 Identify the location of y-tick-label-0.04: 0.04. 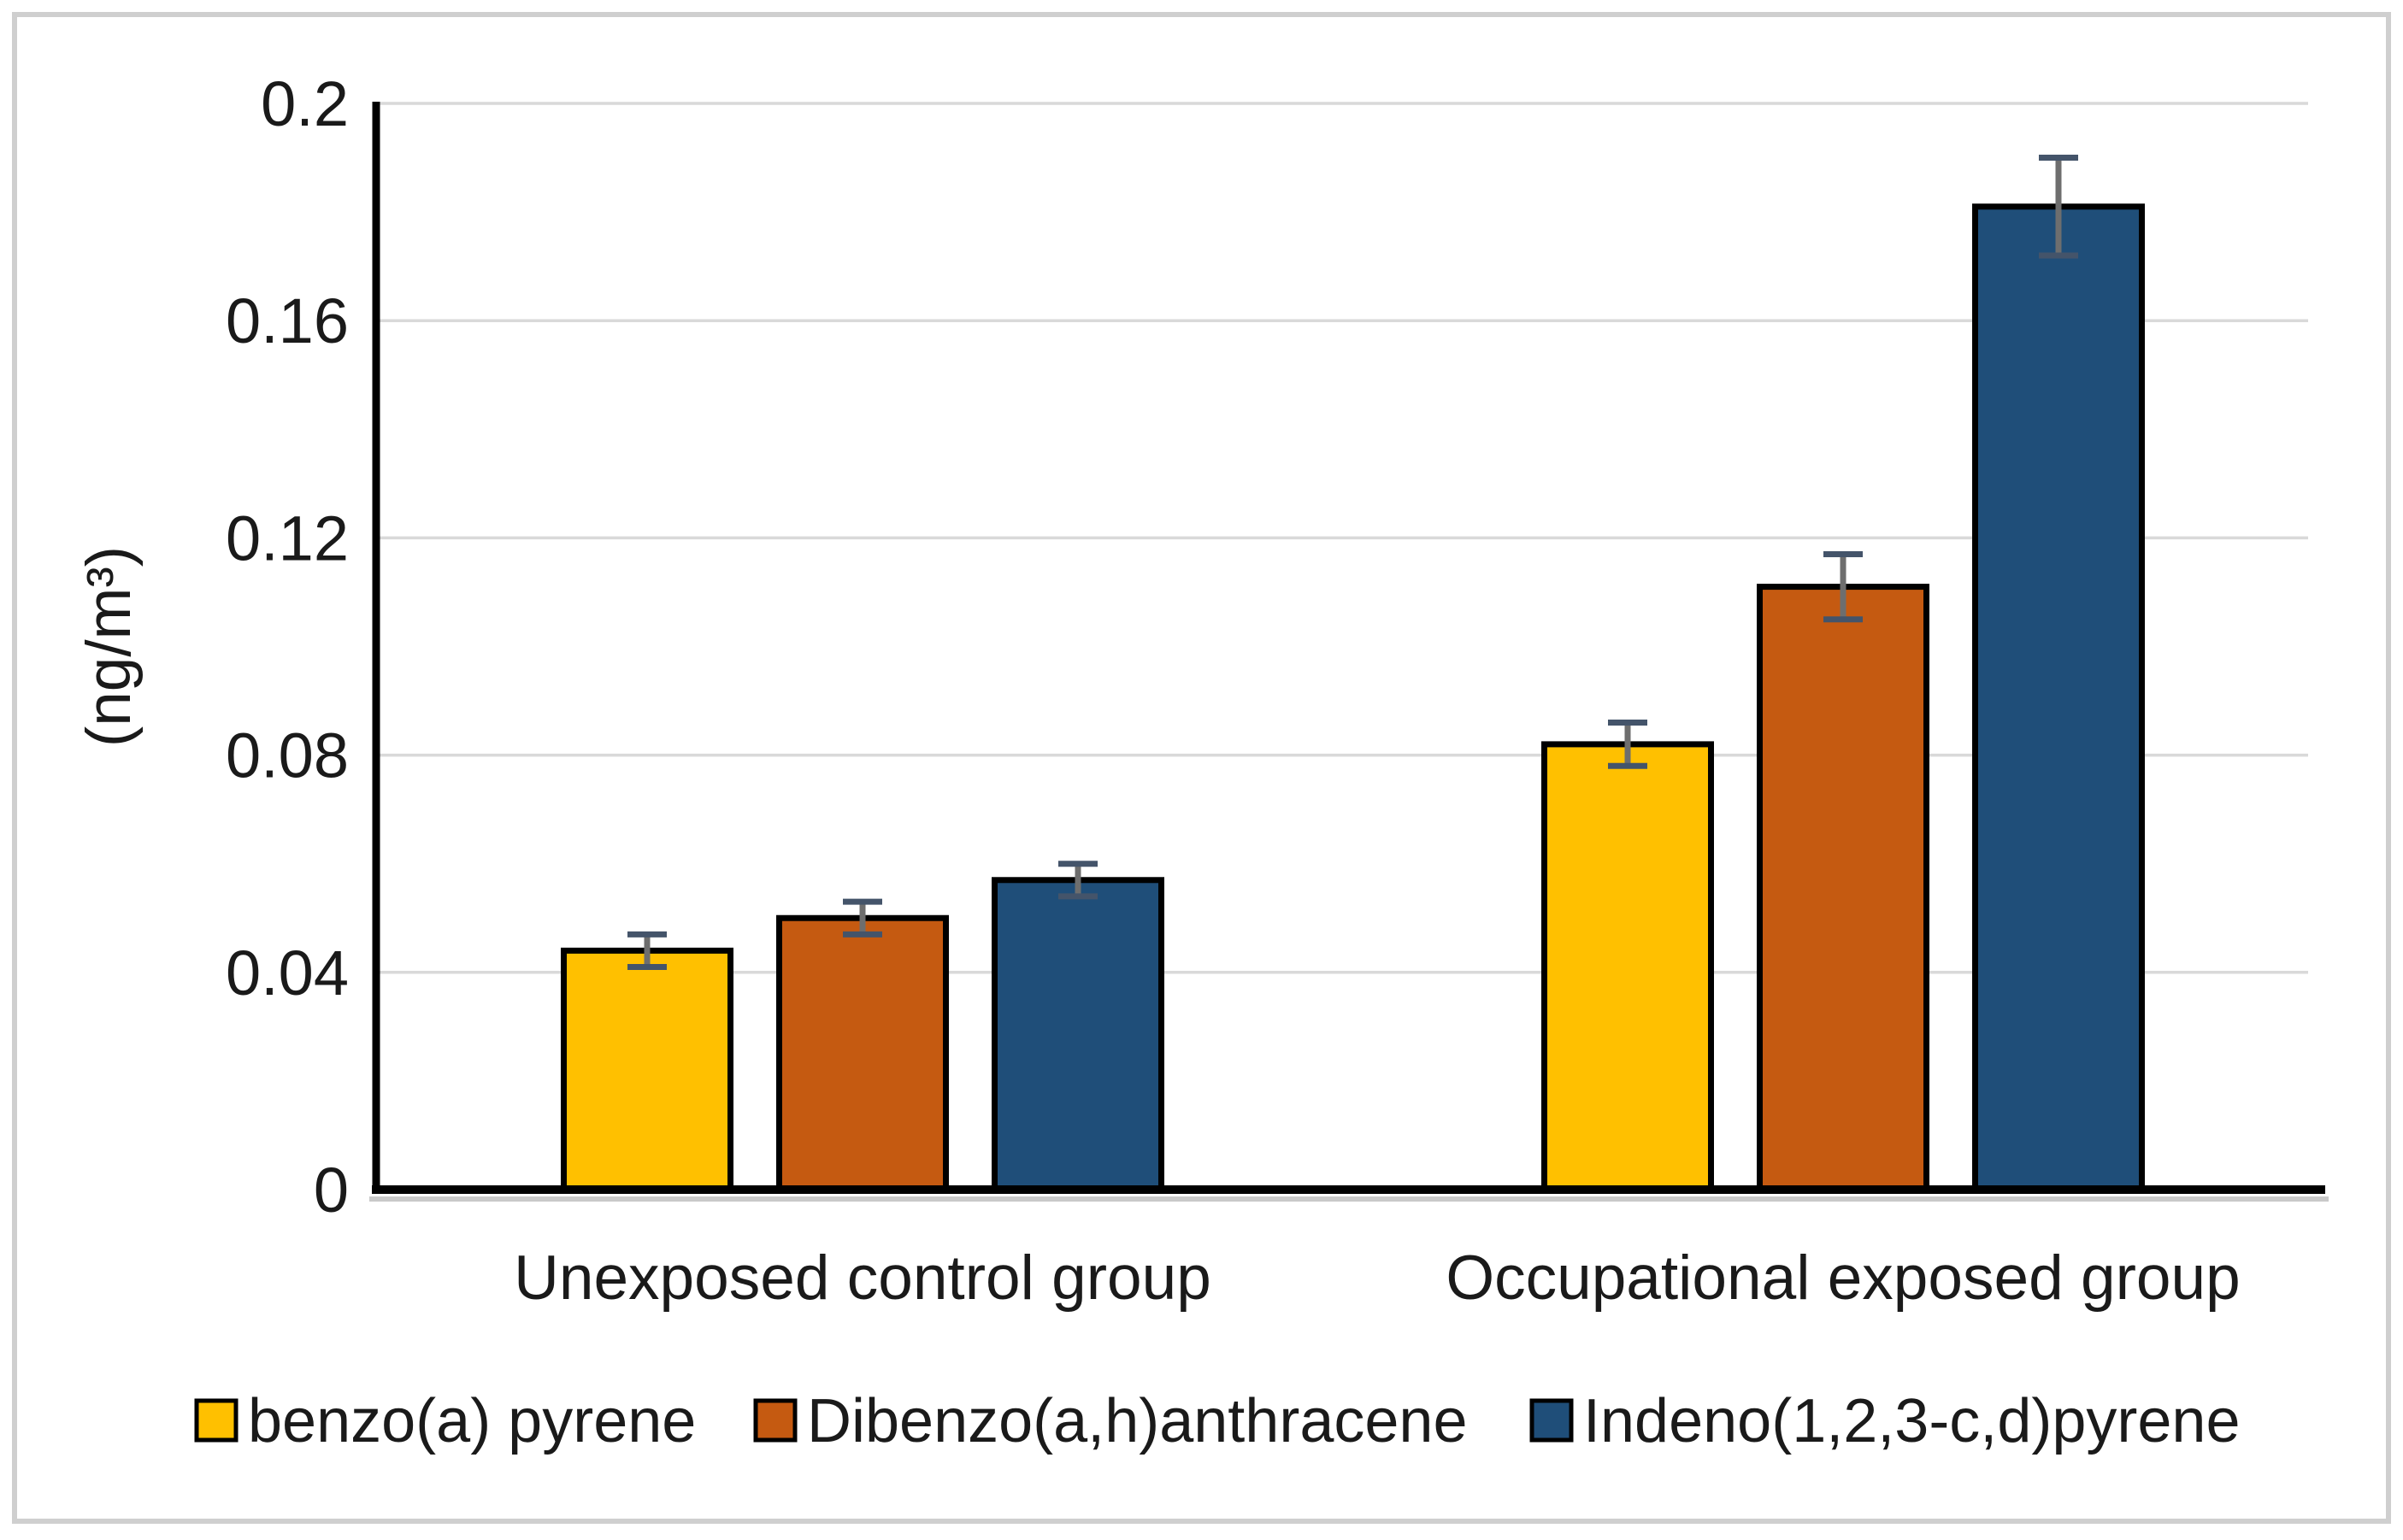
(287, 973).